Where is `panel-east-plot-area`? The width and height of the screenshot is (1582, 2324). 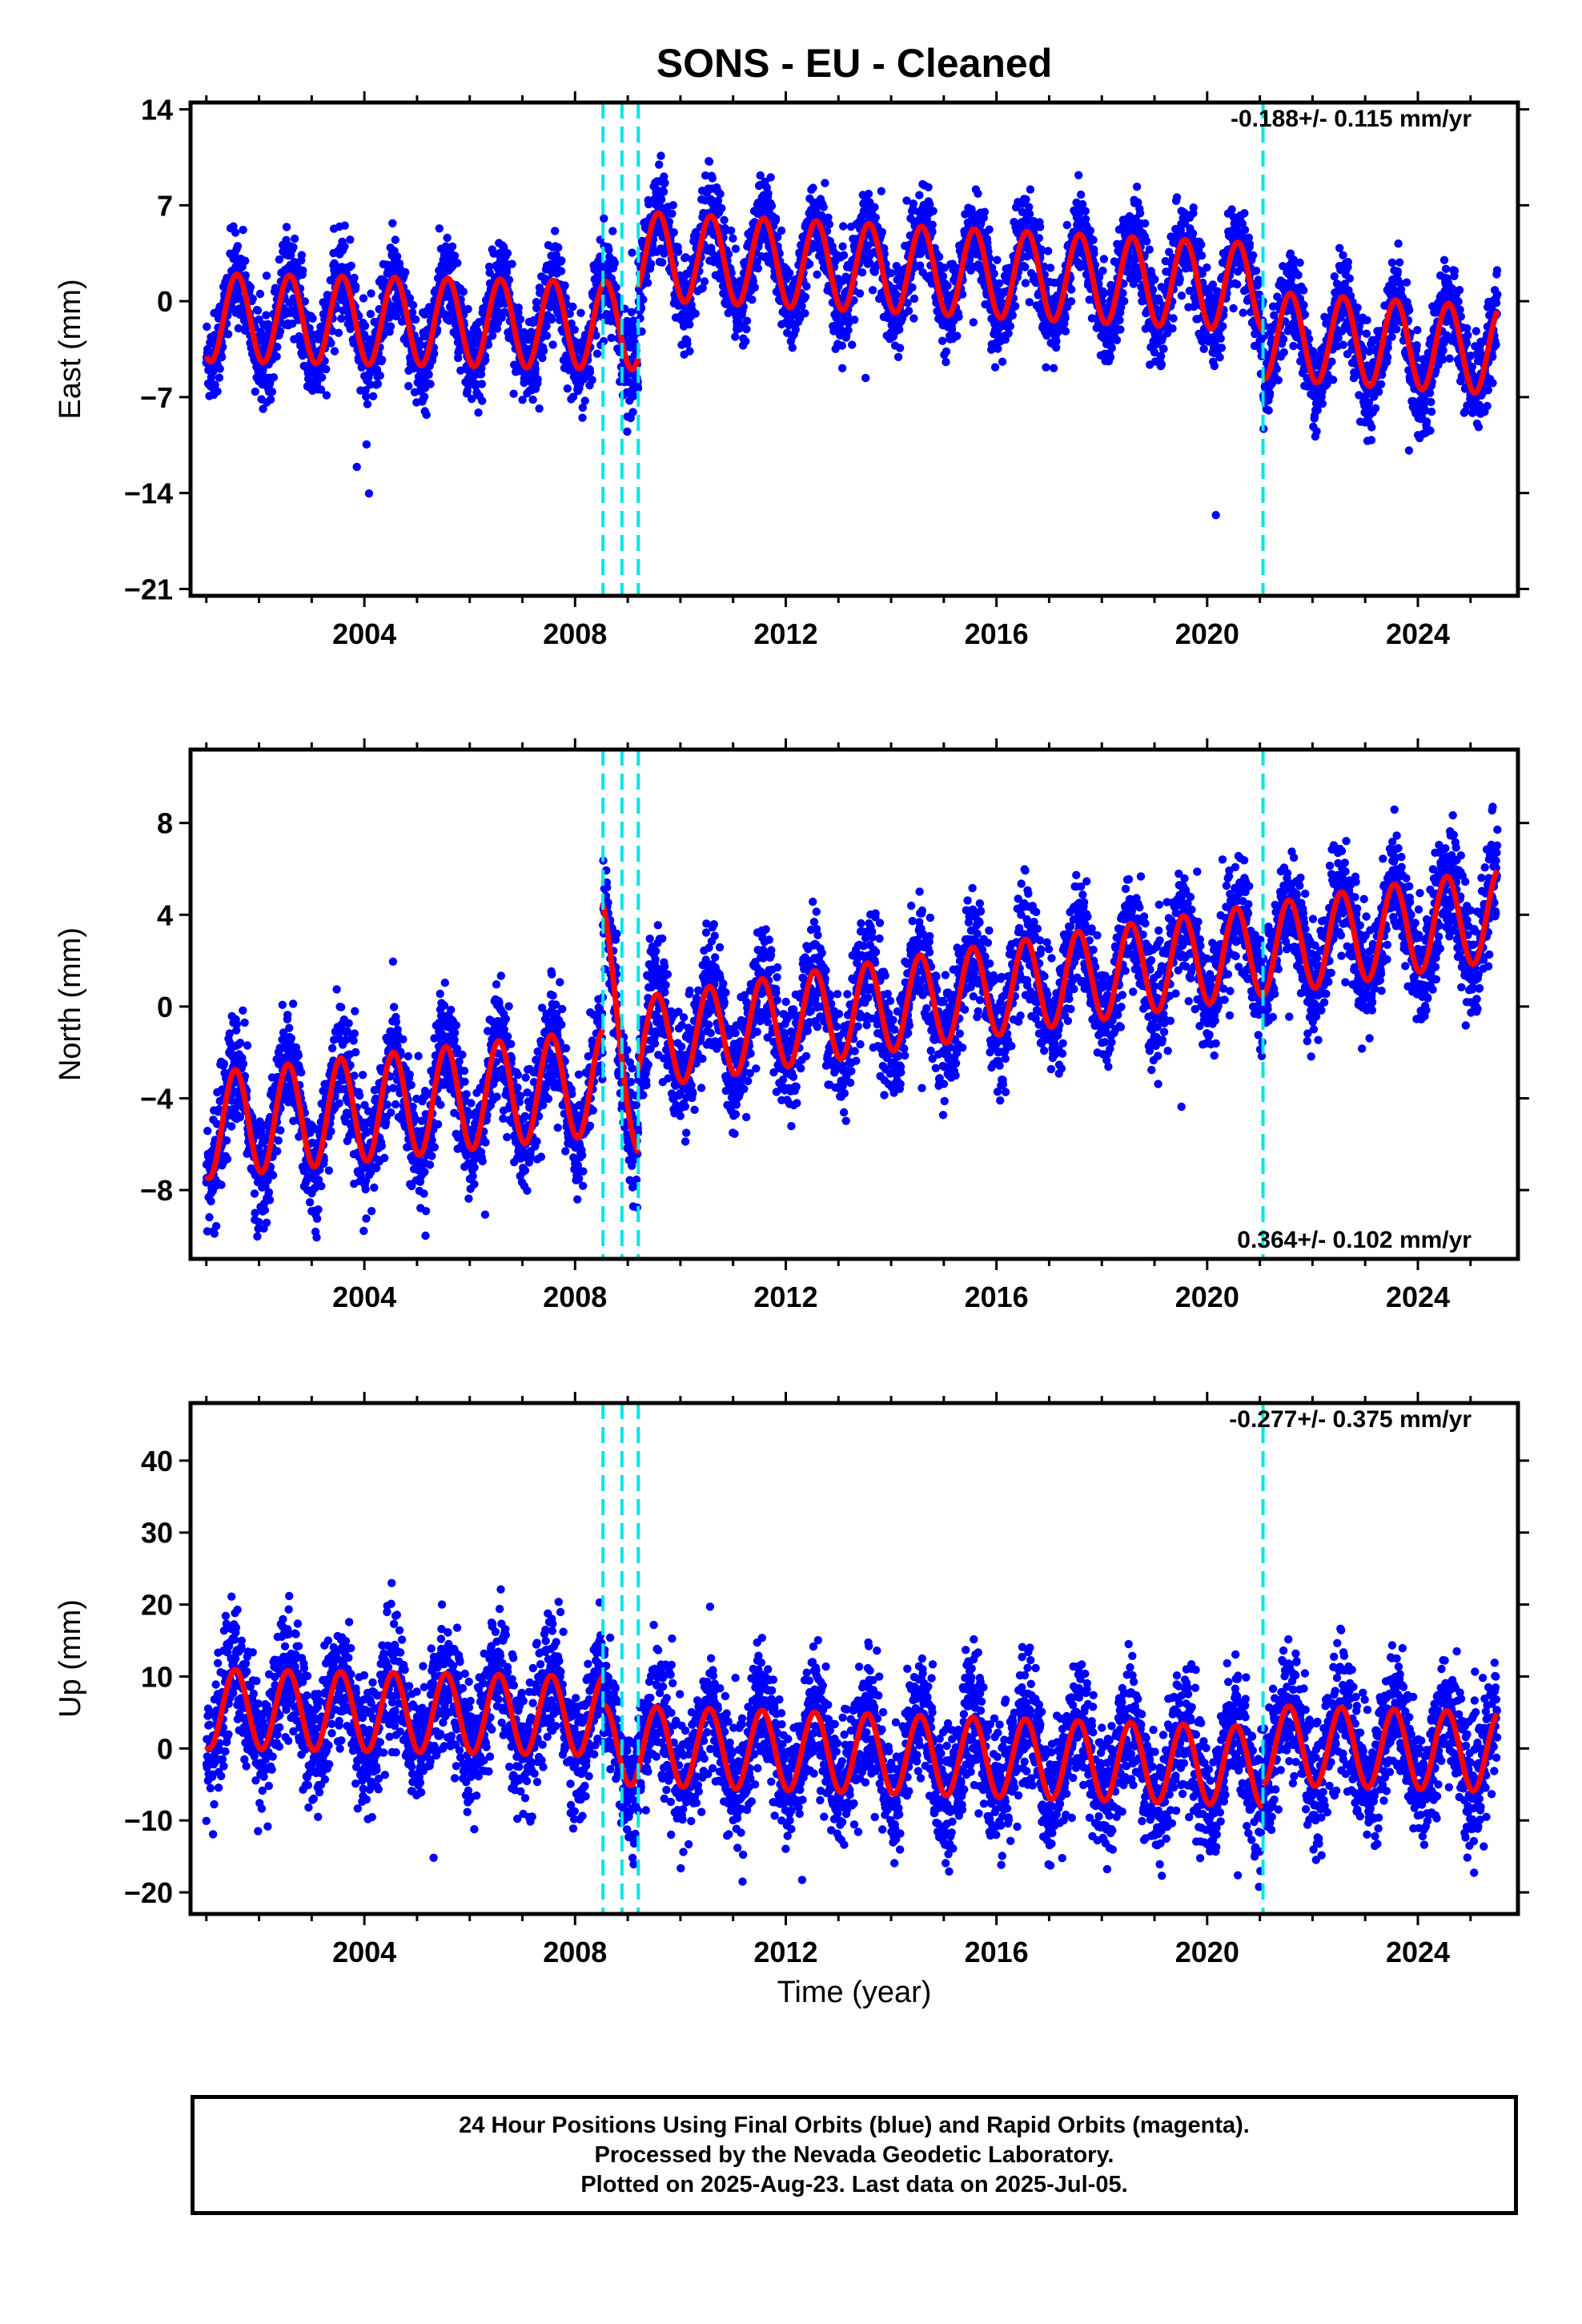 panel-east-plot-area is located at coordinates (852, 335).